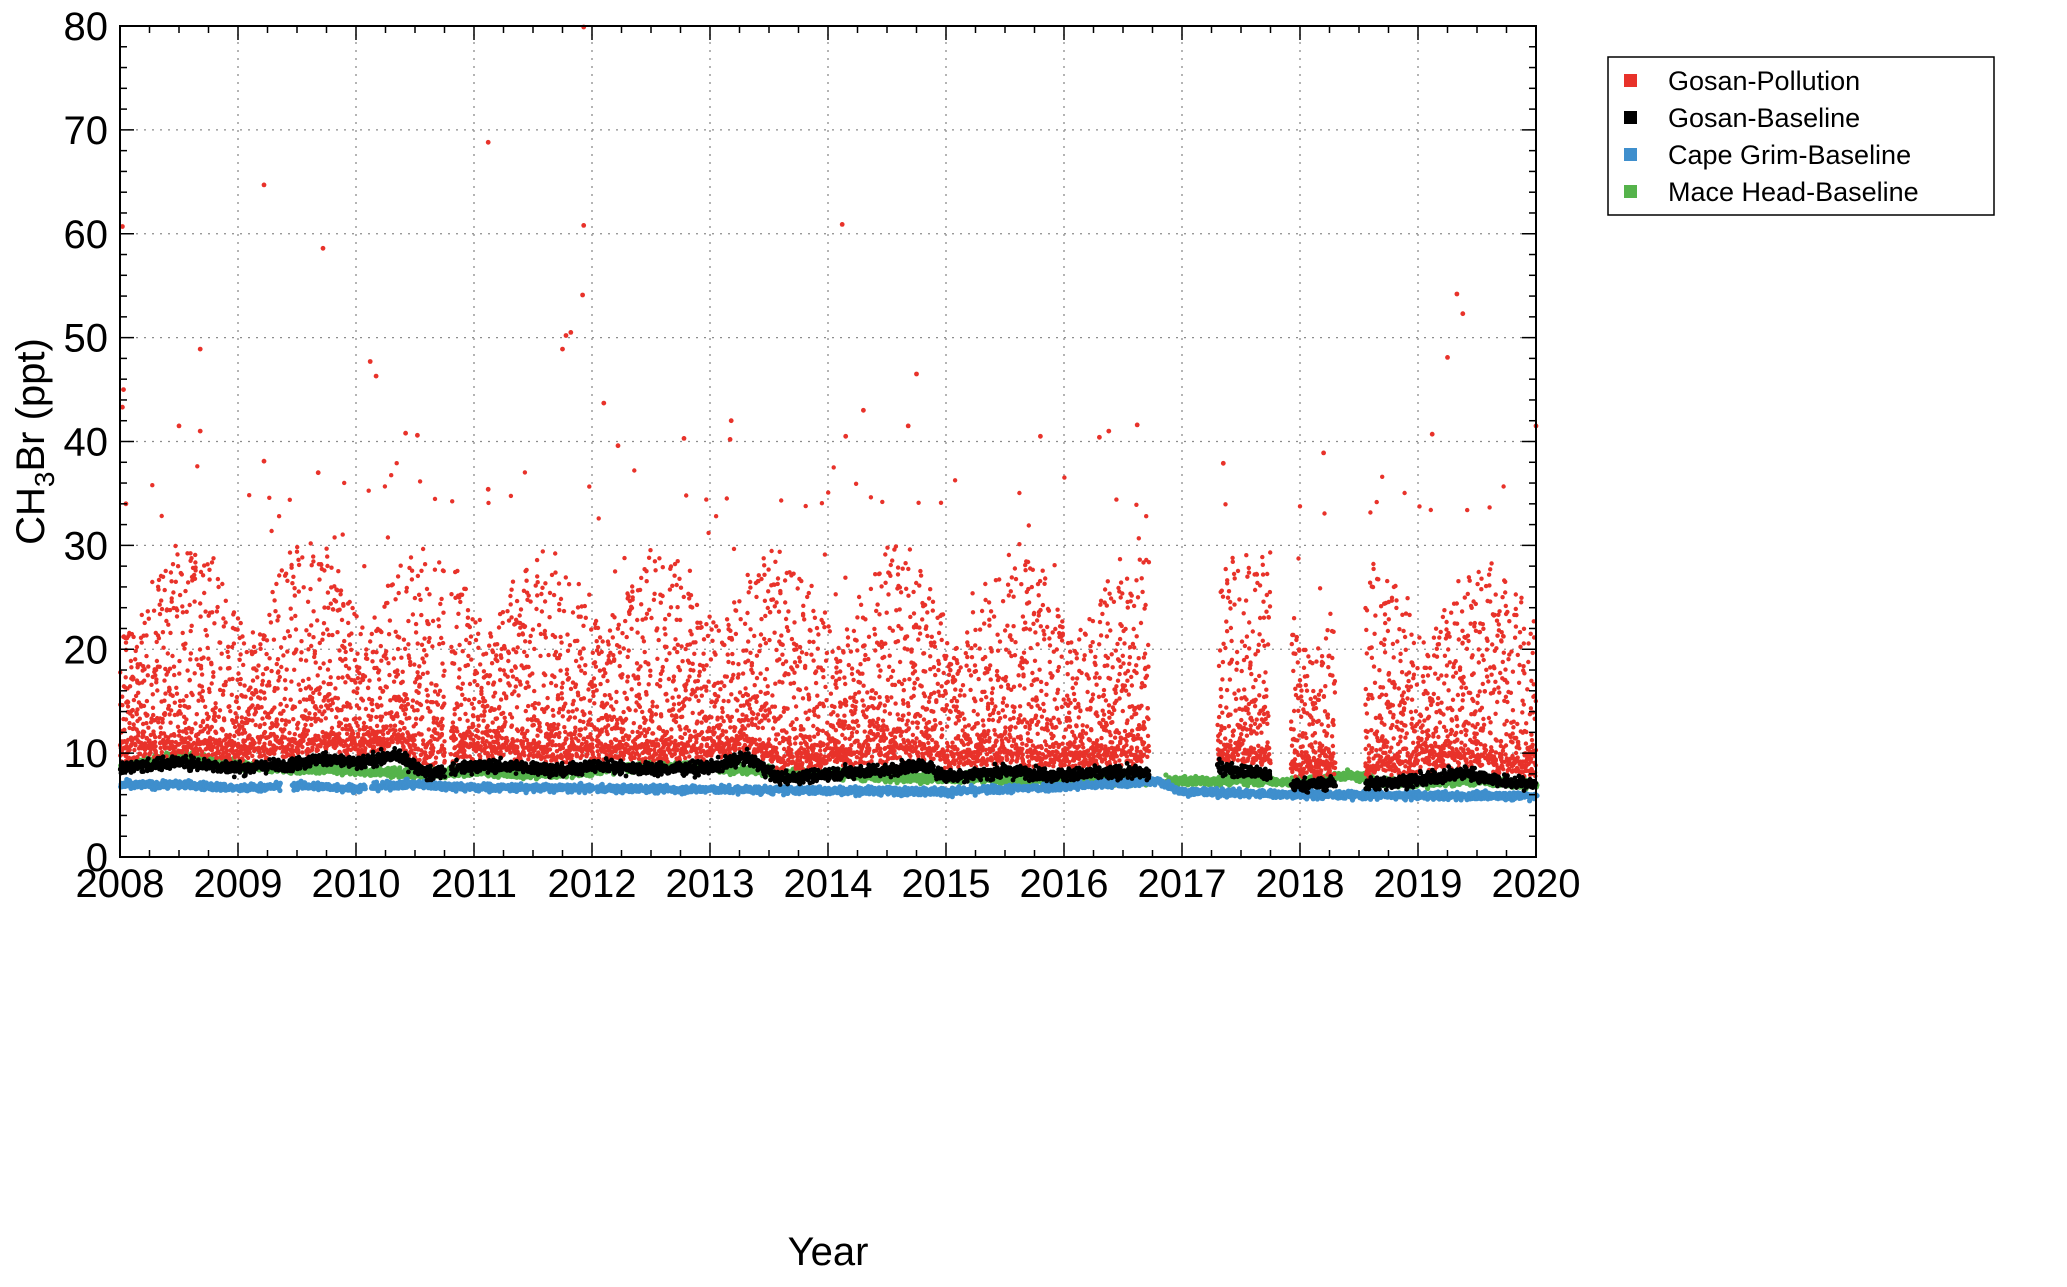 This screenshot has width=2067, height=1287. I want to click on mace-head-point, so click(400, 768).